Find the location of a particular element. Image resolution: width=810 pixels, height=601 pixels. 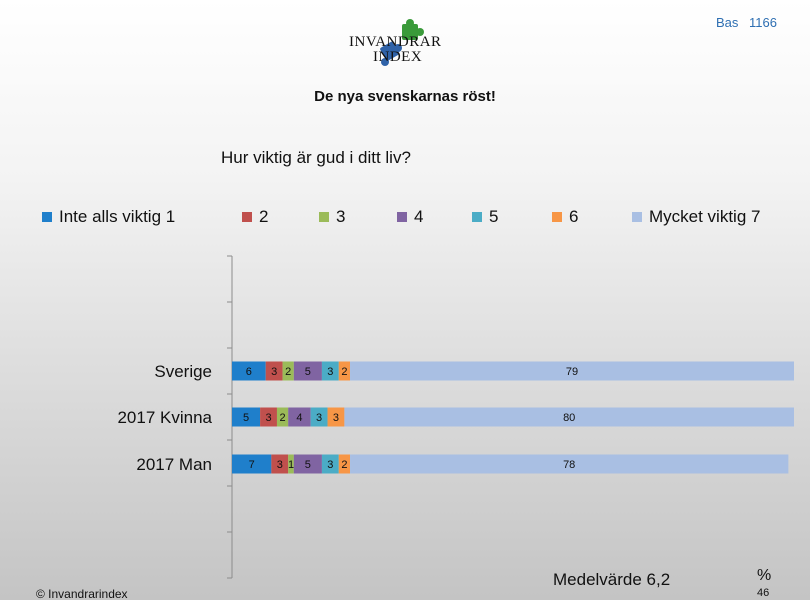

copyright-text: © Invandrarindex is located at coordinates (82, 594).